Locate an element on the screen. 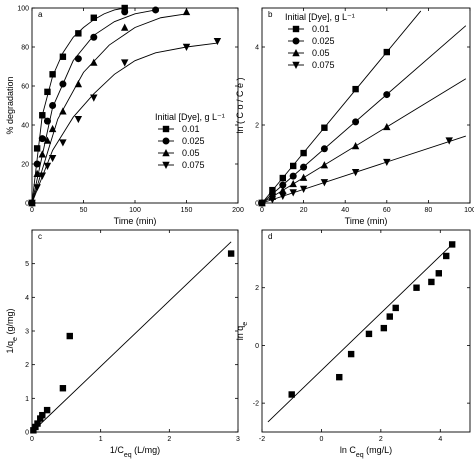 The width and height of the screenshot is (474, 470). x-tick-label: 1 is located at coordinates (101, 439).